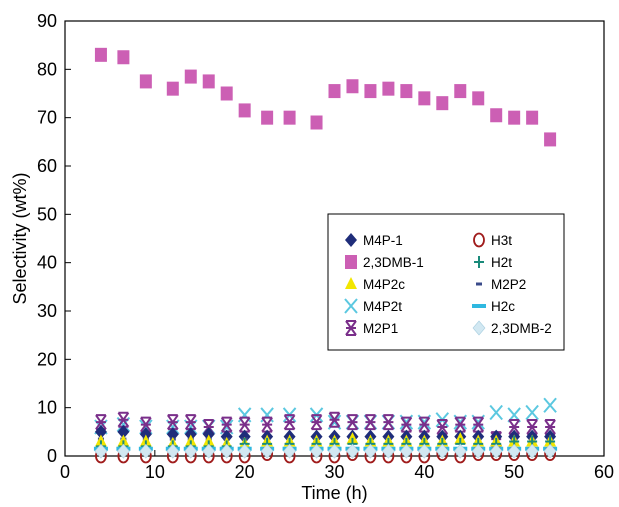 The height and width of the screenshot is (507, 619). What do you see at coordinates (65, 472) in the screenshot?
I see `x-tick-label: 0` at bounding box center [65, 472].